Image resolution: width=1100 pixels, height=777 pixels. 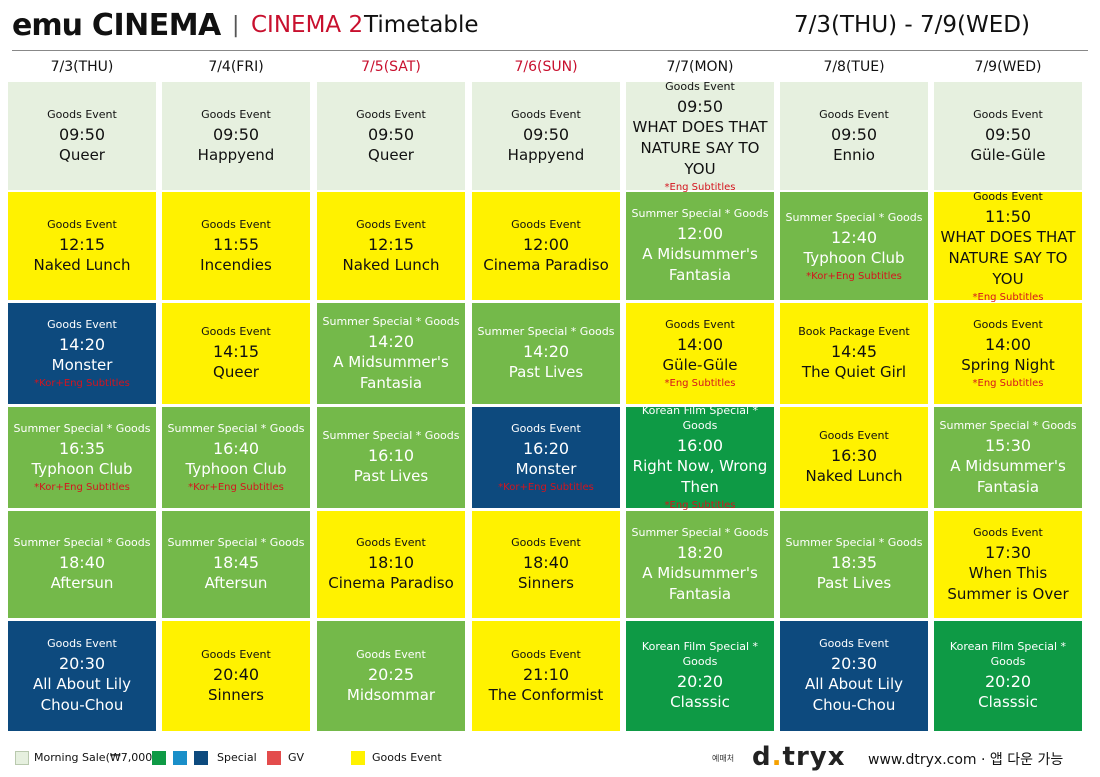 What do you see at coordinates (180, 758) in the screenshot?
I see `legend-special-blue-swatch` at bounding box center [180, 758].